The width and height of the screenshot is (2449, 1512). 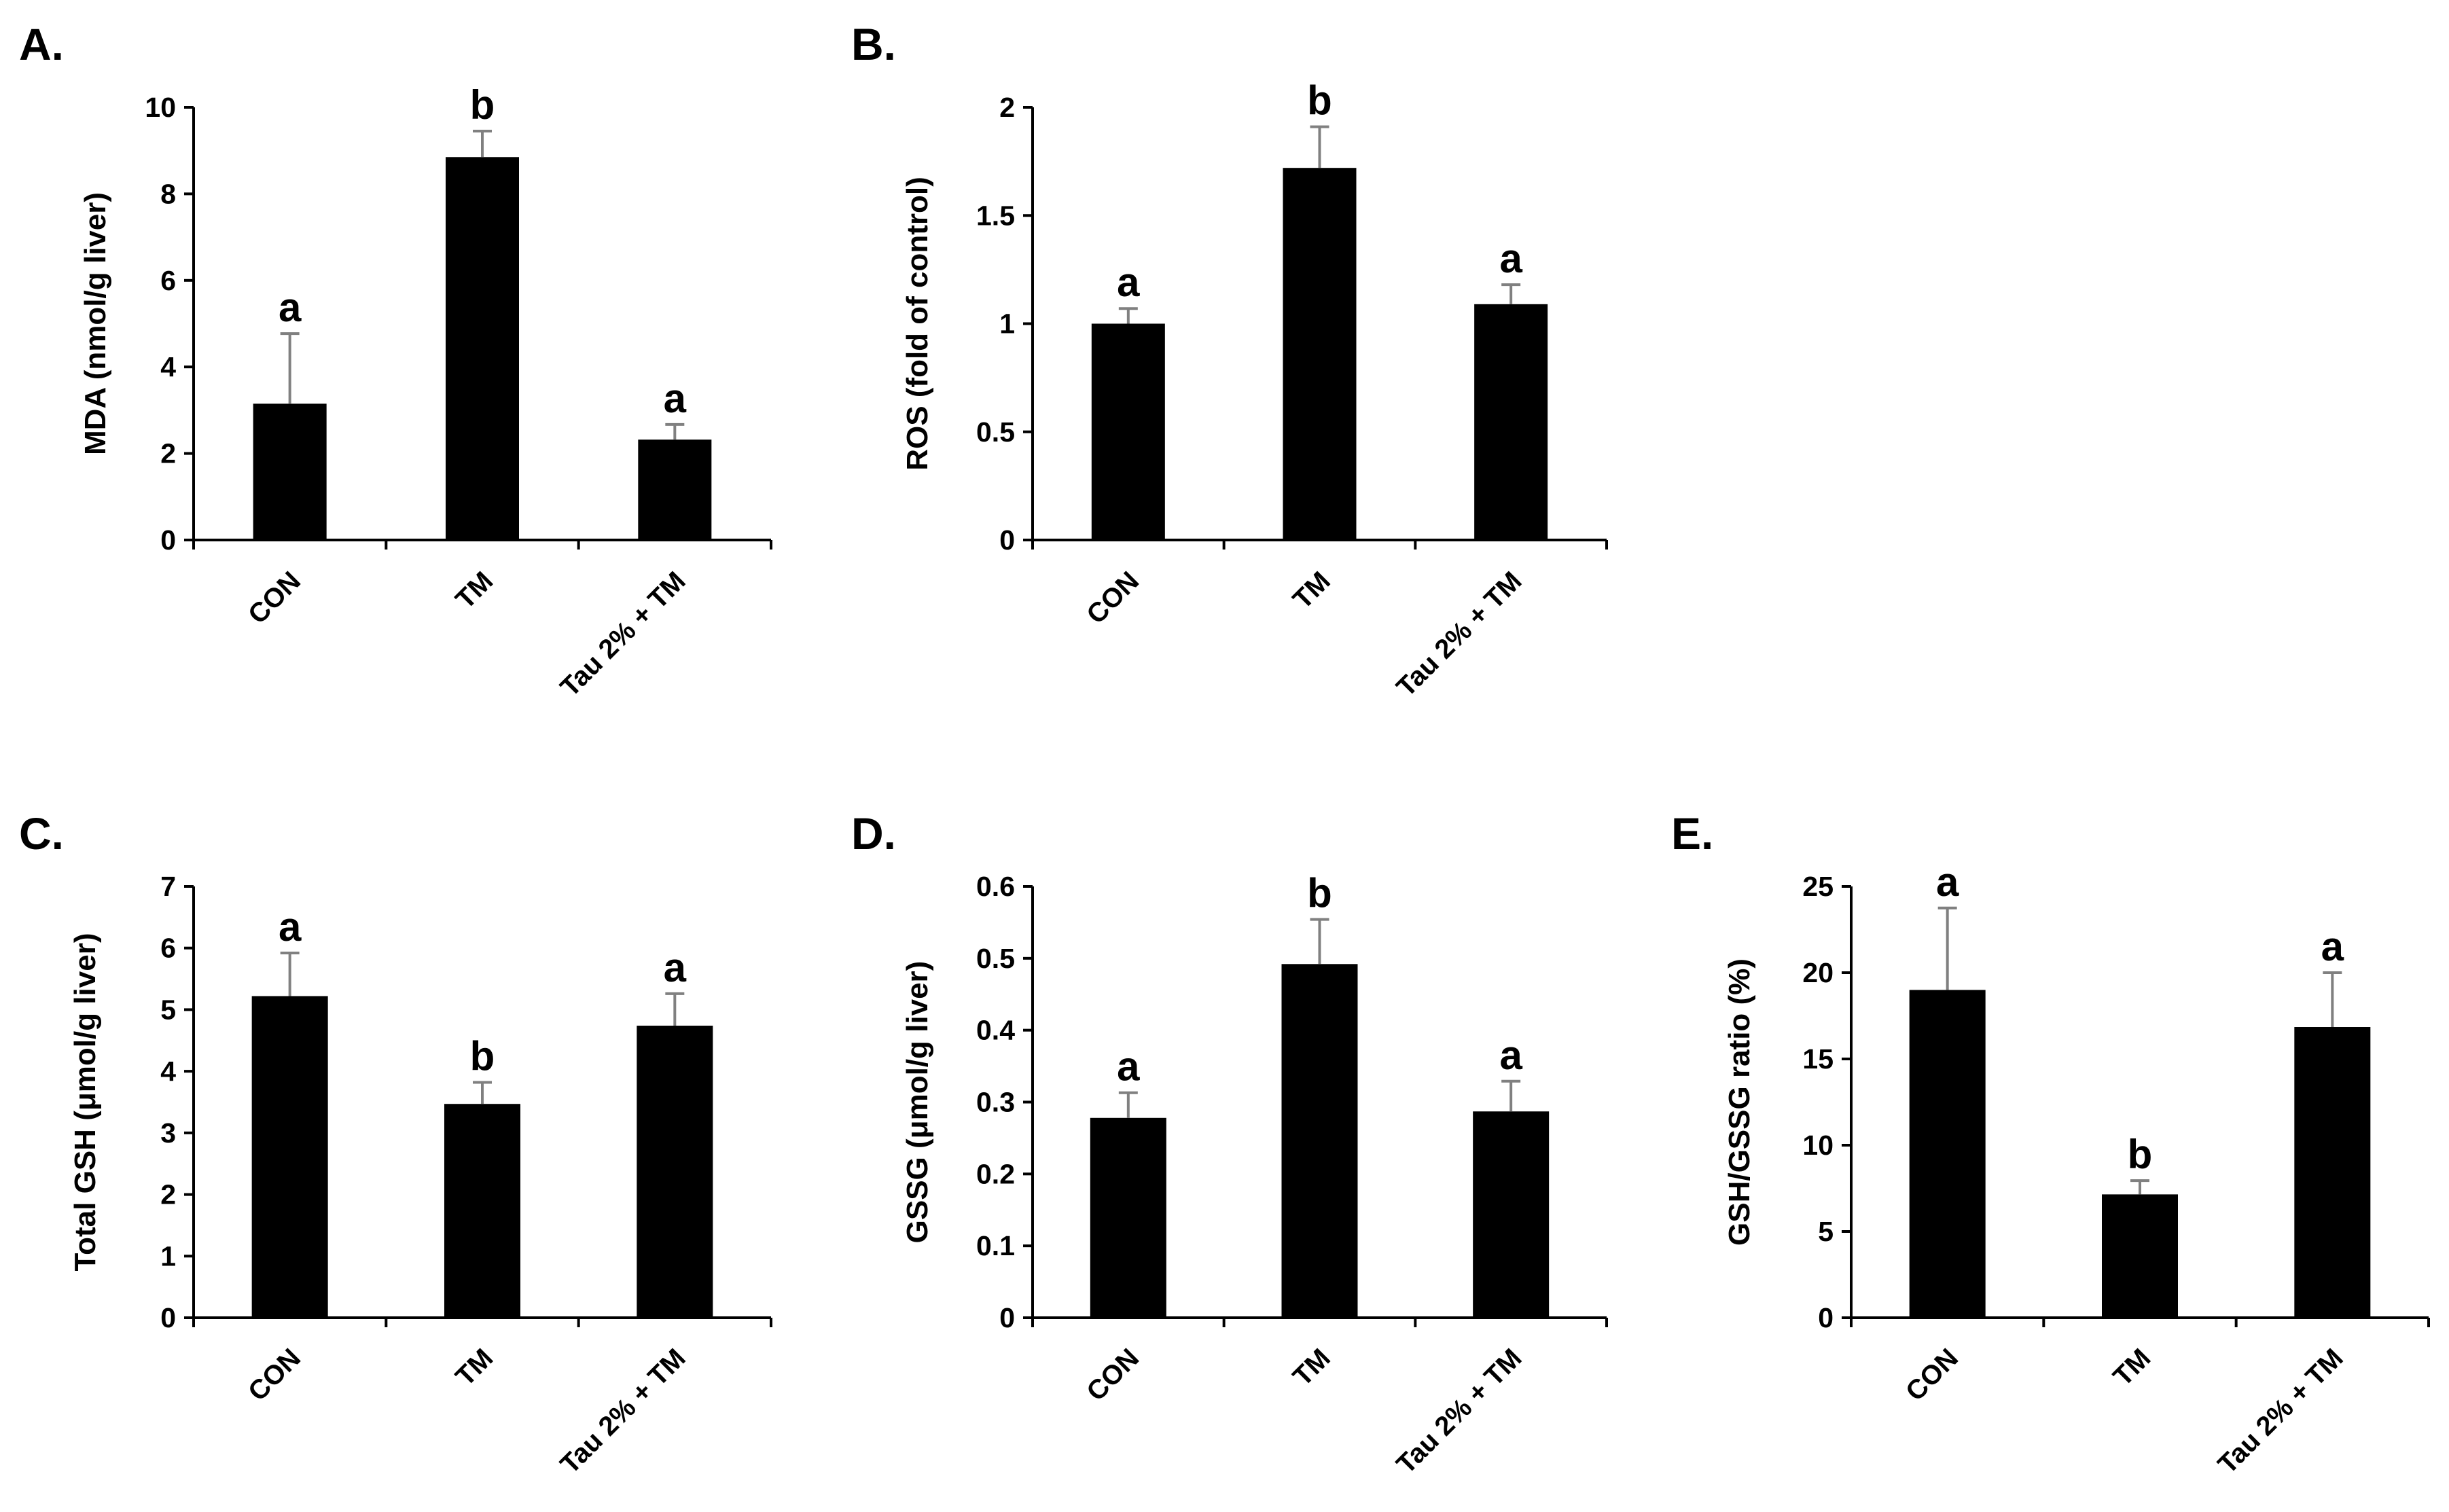 What do you see at coordinates (41, 834) in the screenshot?
I see `panel-letter: C.` at bounding box center [41, 834].